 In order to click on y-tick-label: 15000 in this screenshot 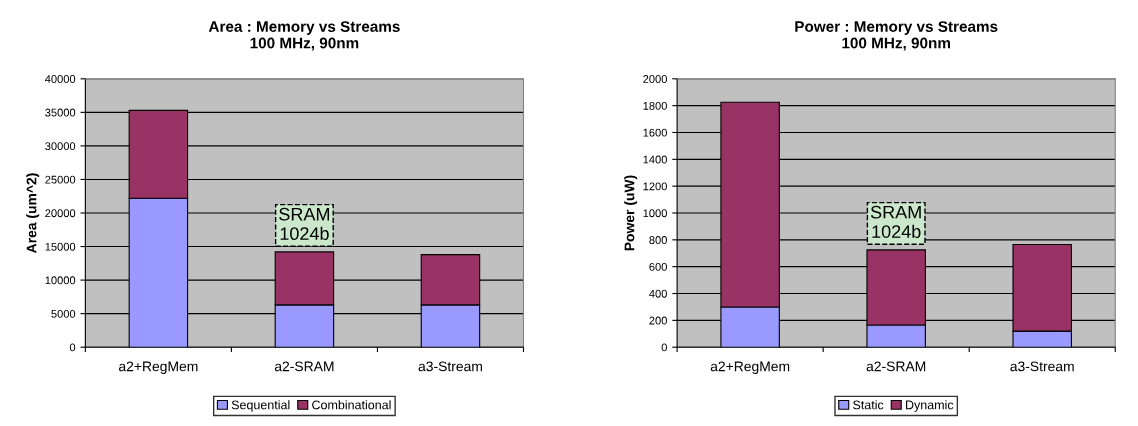, I will do `click(60, 246)`.